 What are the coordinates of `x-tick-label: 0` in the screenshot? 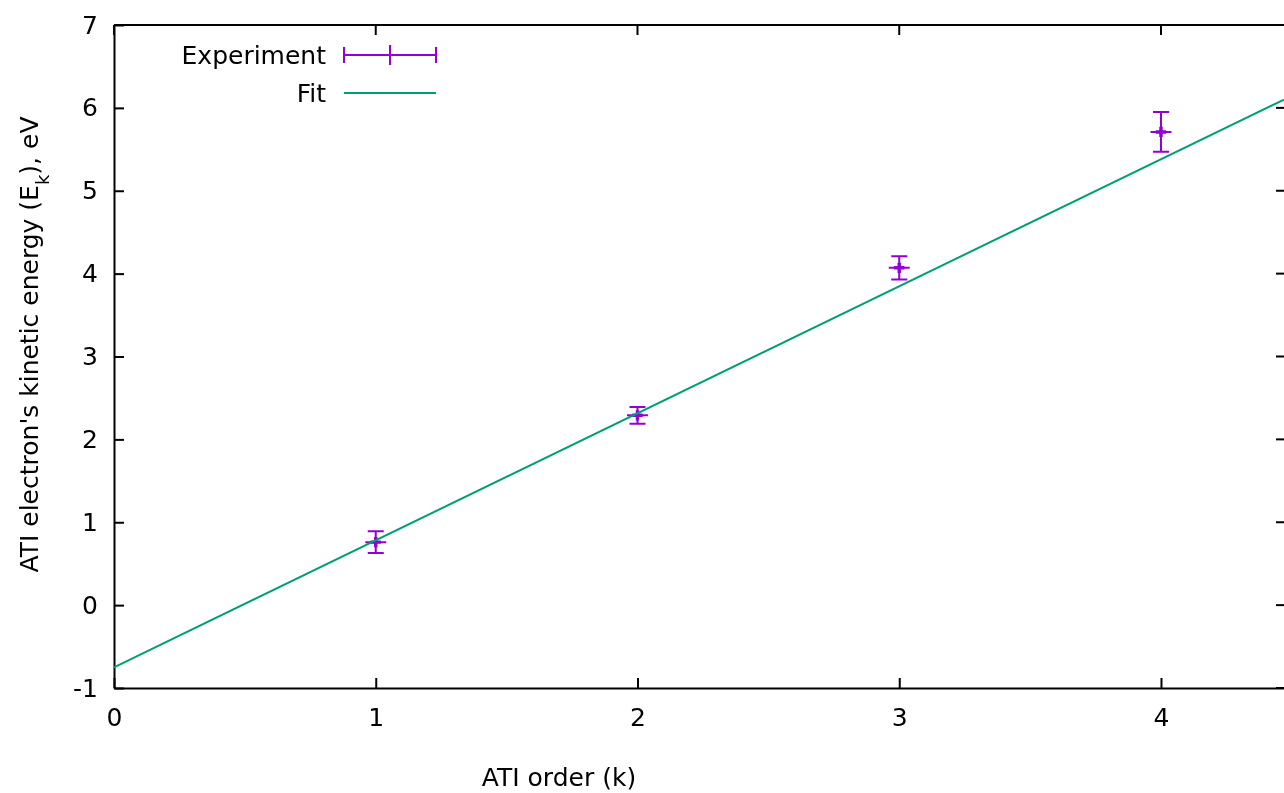 It's located at (114, 717).